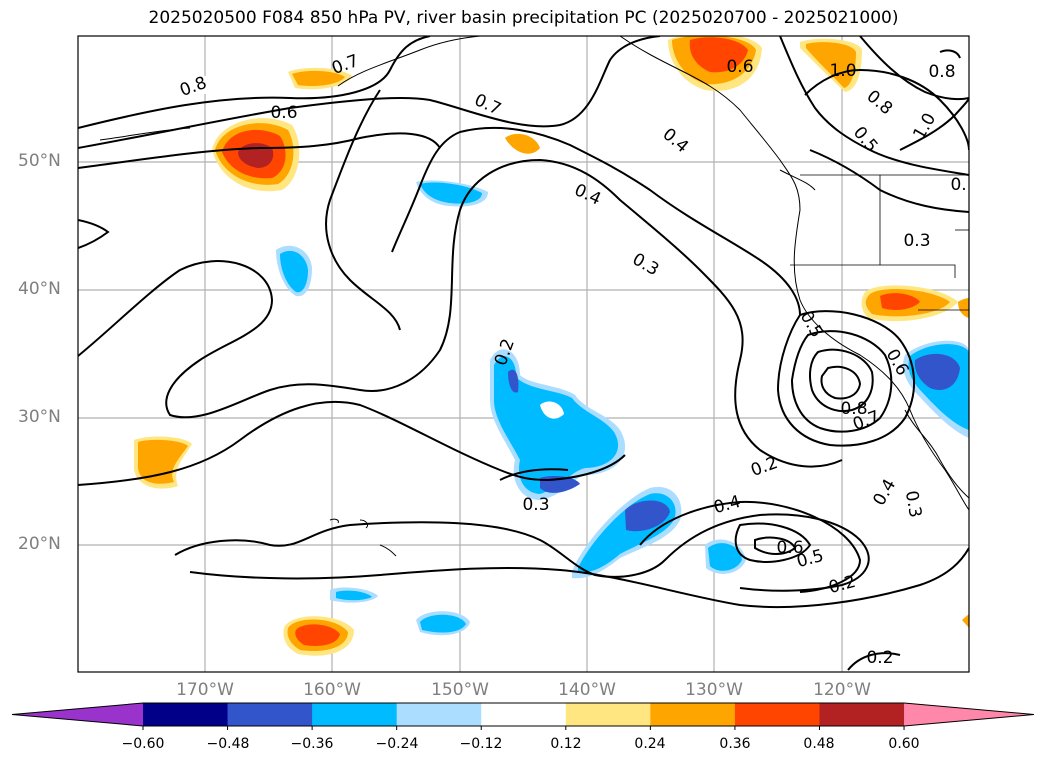 This screenshot has height=765, width=1047. I want to click on borders, so click(879, 242).